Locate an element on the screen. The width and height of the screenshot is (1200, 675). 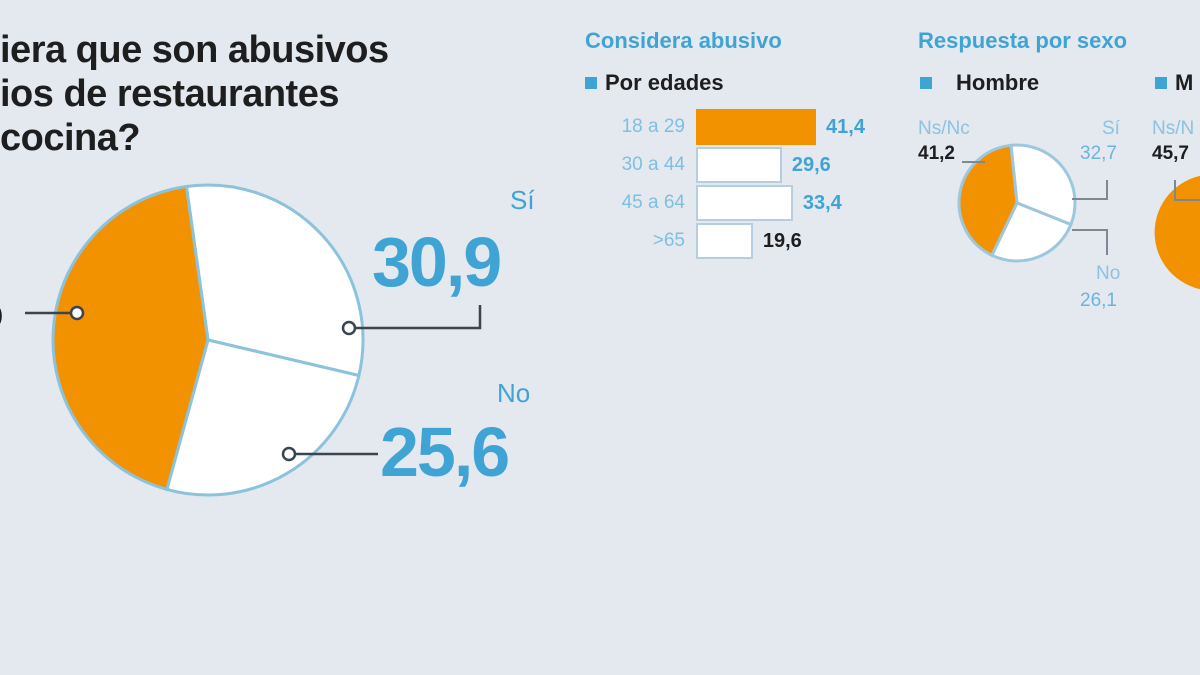
main-leader-dots is located at coordinates (213, 383).